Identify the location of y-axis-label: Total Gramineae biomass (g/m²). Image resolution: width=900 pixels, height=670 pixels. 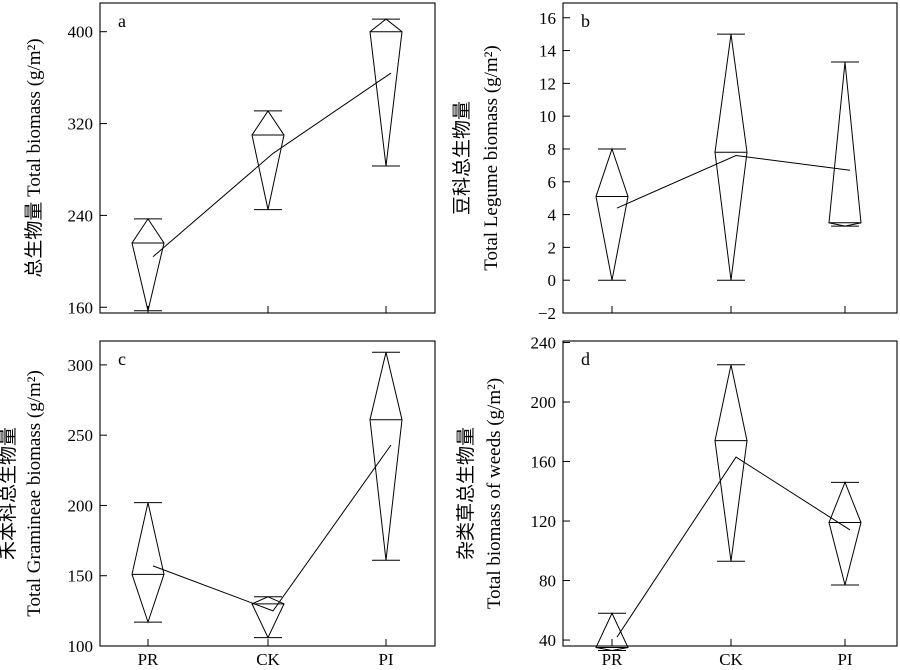
(34, 493).